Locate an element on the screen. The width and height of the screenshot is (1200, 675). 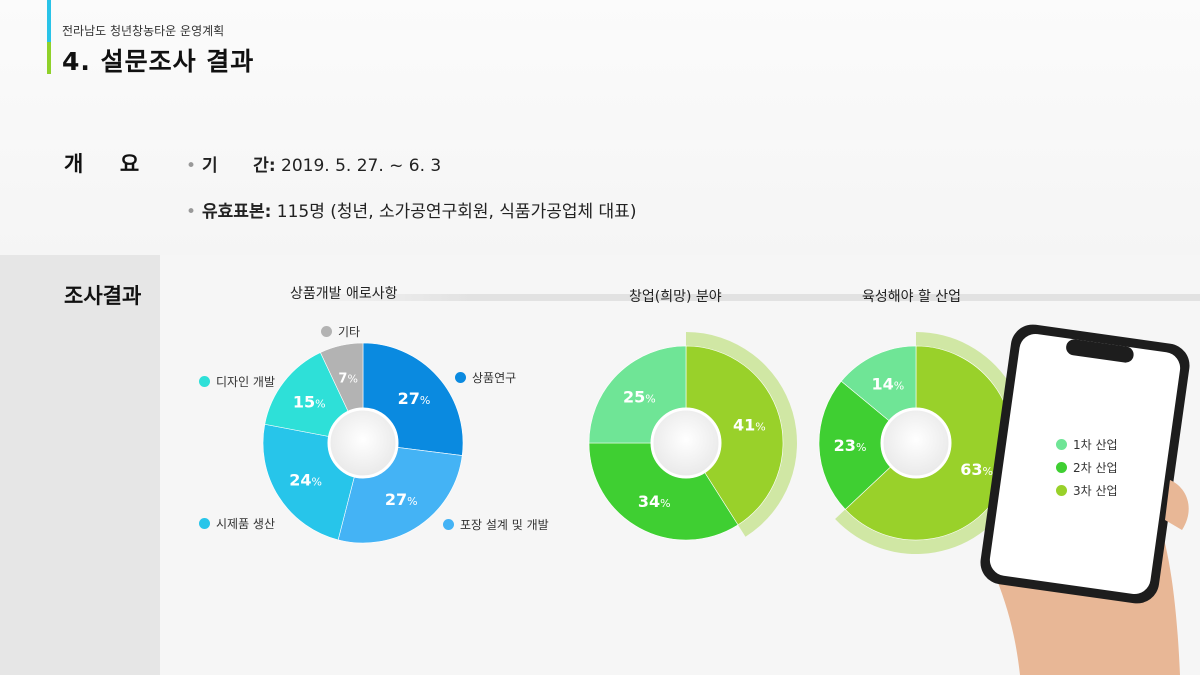
chart-title-startup-field: 창업(희망) 분야 is located at coordinates (675, 297).